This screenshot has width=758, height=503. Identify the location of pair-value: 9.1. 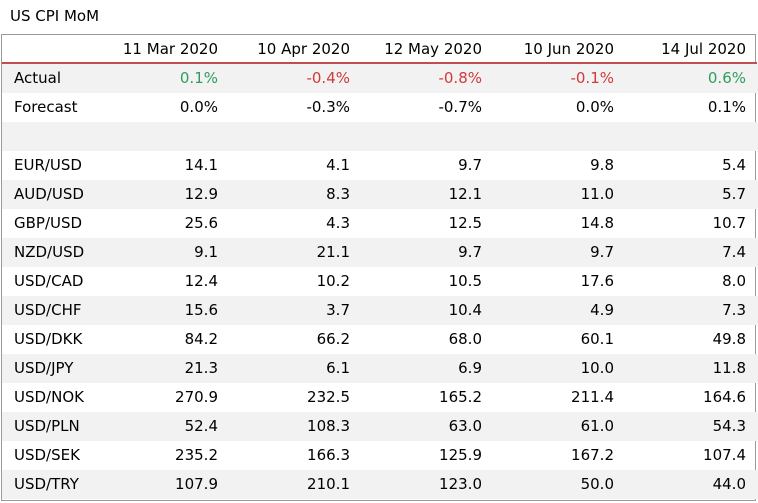
(206, 252).